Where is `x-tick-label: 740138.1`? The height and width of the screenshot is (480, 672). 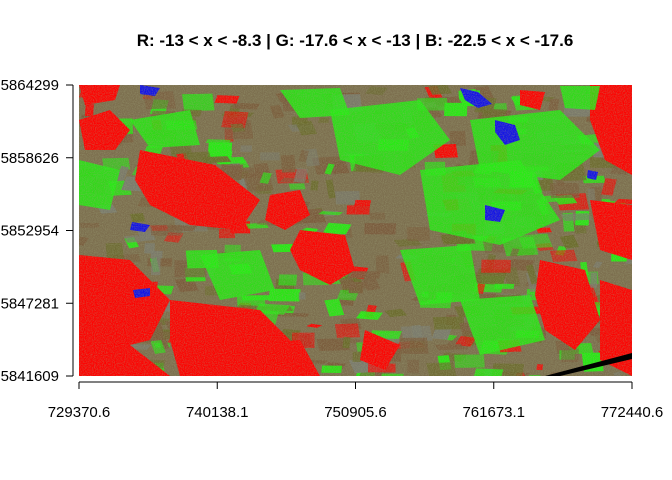 x-tick-label: 740138.1 is located at coordinates (217, 412).